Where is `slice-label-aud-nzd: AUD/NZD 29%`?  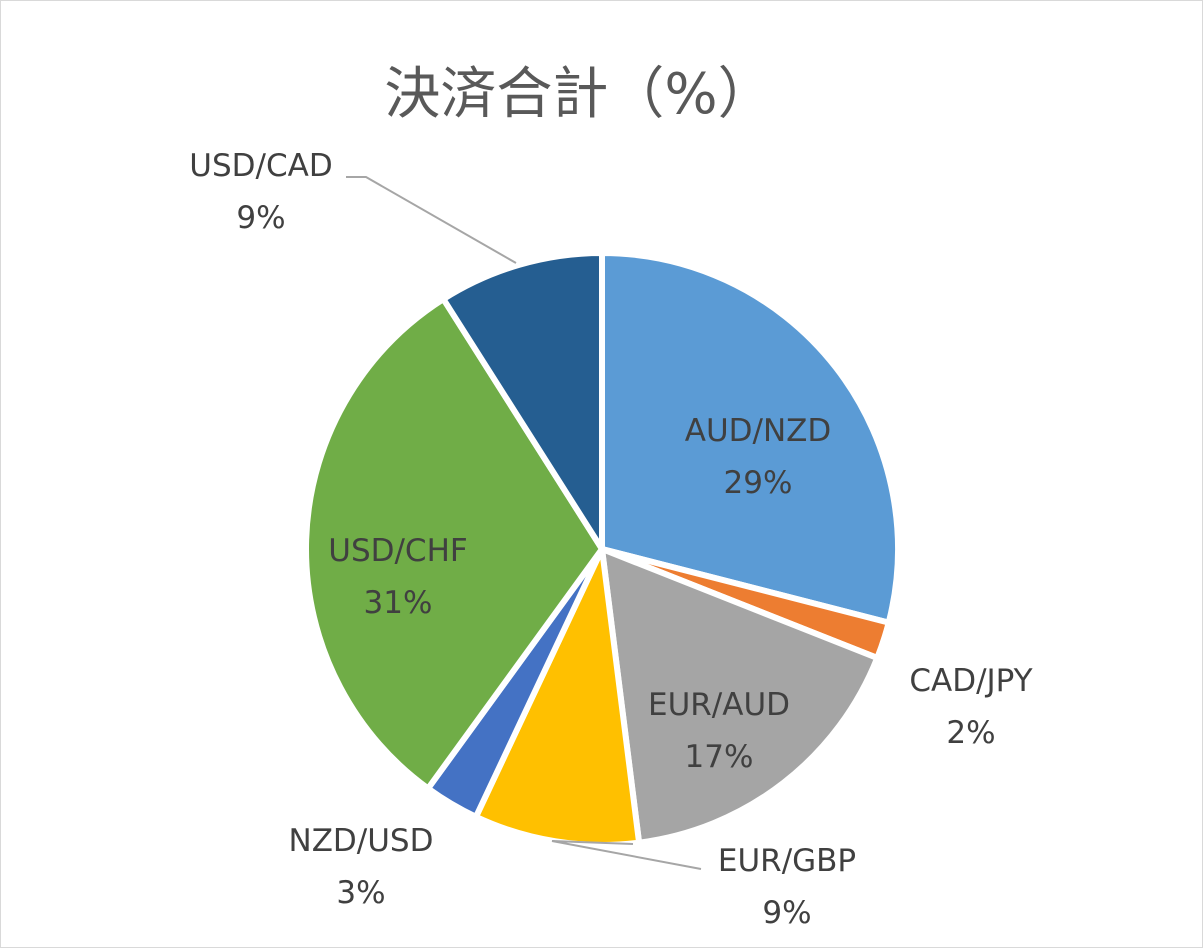
slice-label-aud-nzd: AUD/NZD 29% is located at coordinates (758, 457).